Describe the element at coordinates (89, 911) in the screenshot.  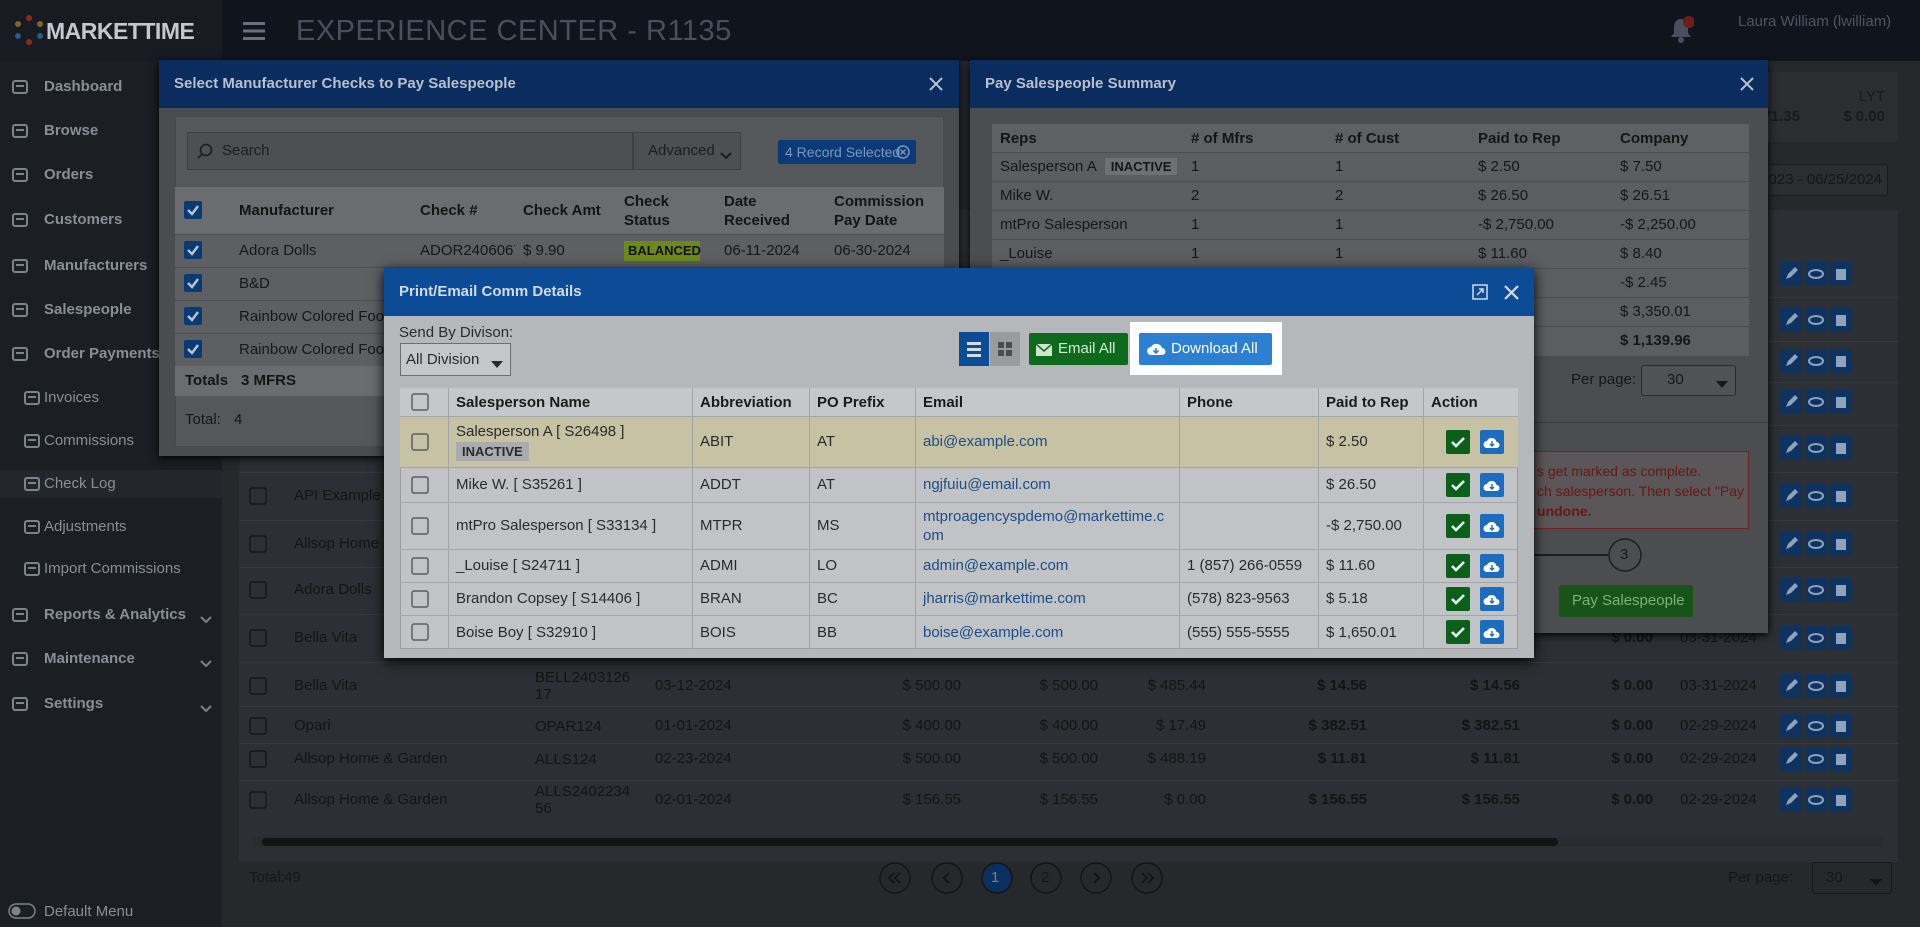
I see `default-menu: Default Menu` at that location.